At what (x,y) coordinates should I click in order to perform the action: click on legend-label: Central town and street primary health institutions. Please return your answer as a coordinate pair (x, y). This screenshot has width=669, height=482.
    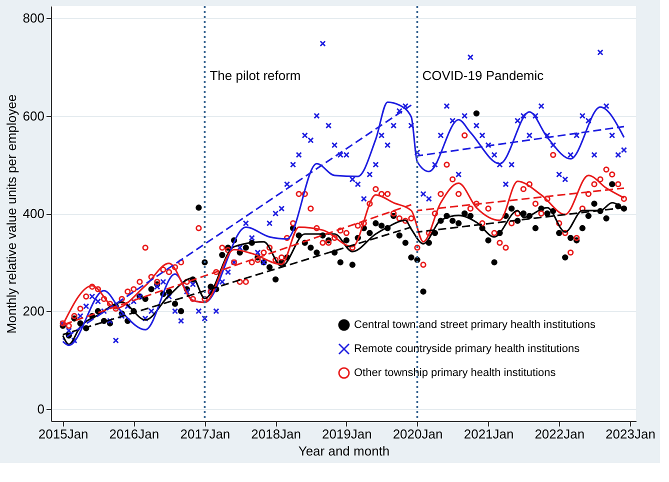
    Looking at the image, I should click on (475, 325).